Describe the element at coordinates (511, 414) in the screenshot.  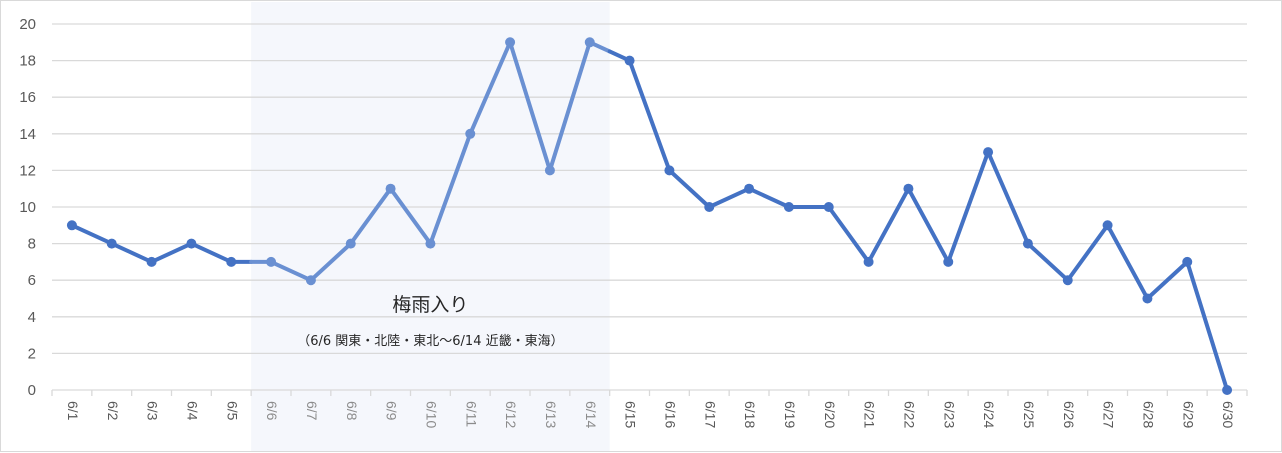
I see `x-tick-label: 6/12` at that location.